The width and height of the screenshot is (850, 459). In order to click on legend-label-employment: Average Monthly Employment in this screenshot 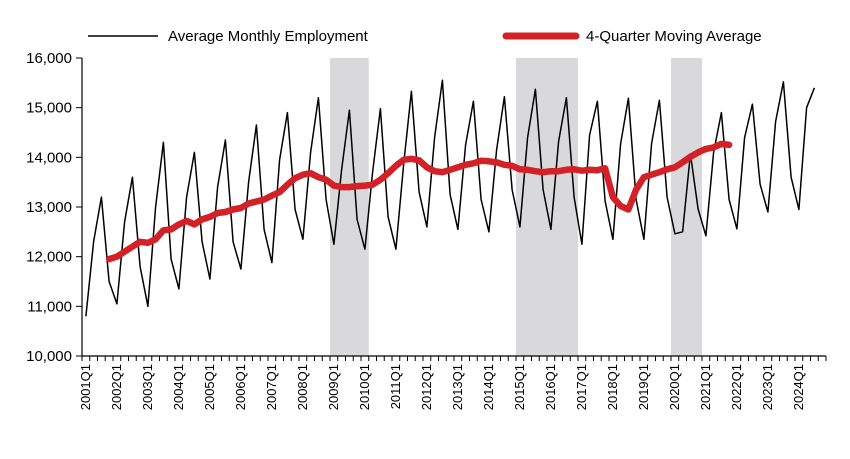, I will do `click(268, 36)`.